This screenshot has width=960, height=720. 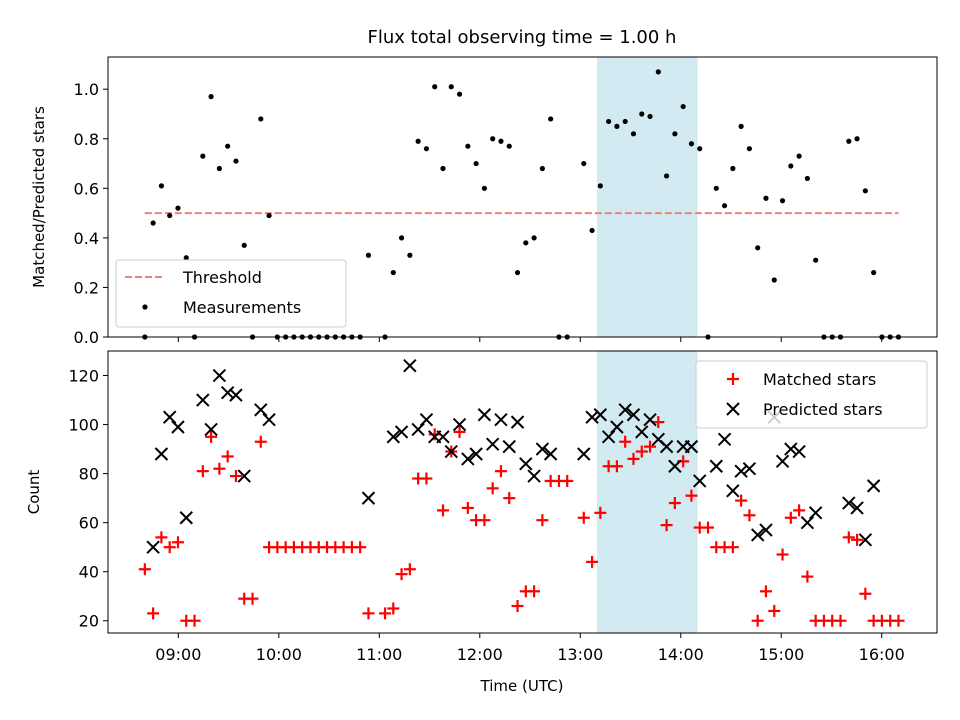 I want to click on bottom-legend: Matched stars Predicted stars, so click(x=811, y=394).